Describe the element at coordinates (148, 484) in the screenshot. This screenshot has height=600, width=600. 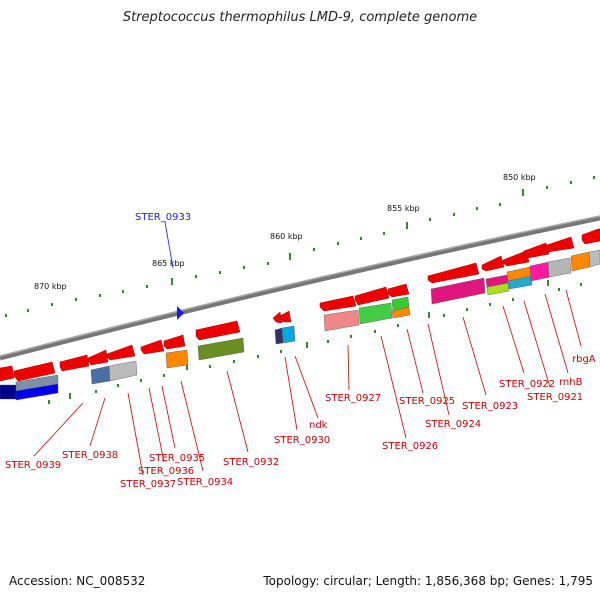
I see `gene-label-STER_0937: STER_0937` at that location.